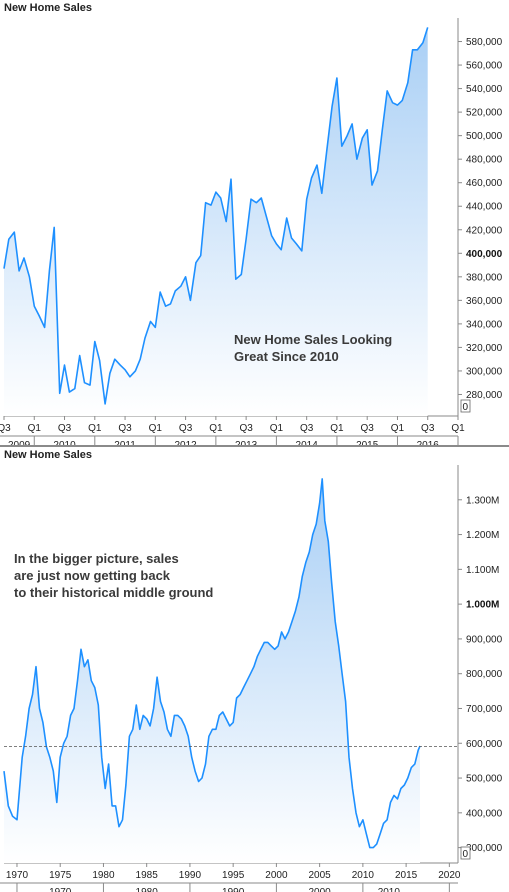 Image resolution: width=509 pixels, height=892 pixels. I want to click on x-tick-label: 1970, so click(17, 875).